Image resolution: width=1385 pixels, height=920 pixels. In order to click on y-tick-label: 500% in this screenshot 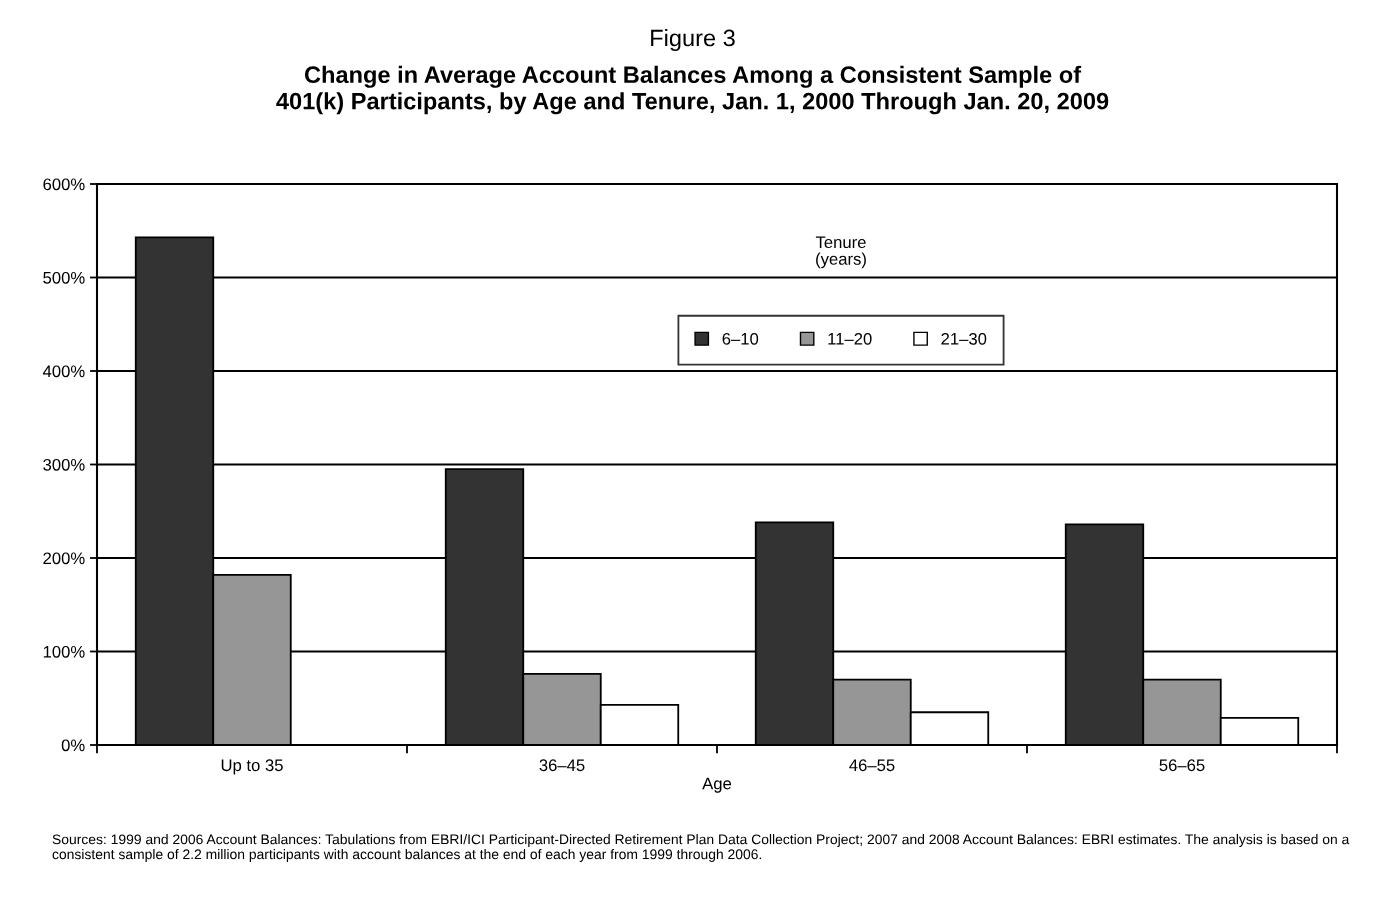, I will do `click(64, 277)`.